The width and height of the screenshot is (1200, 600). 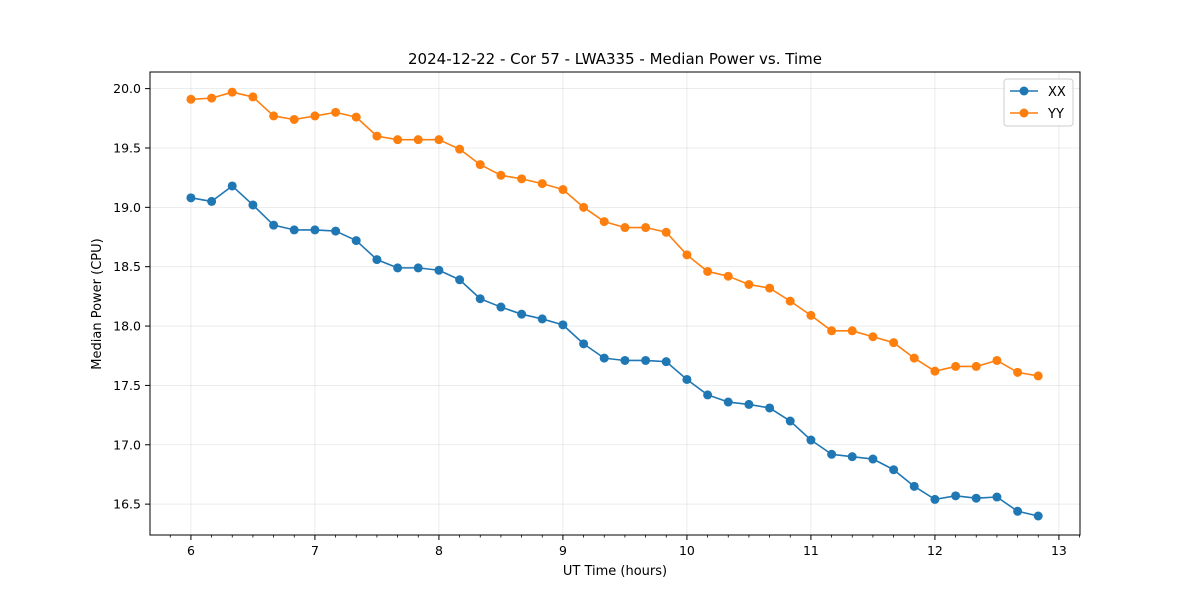 I want to click on x-axis-label: UT Time (hours), so click(x=615, y=571).